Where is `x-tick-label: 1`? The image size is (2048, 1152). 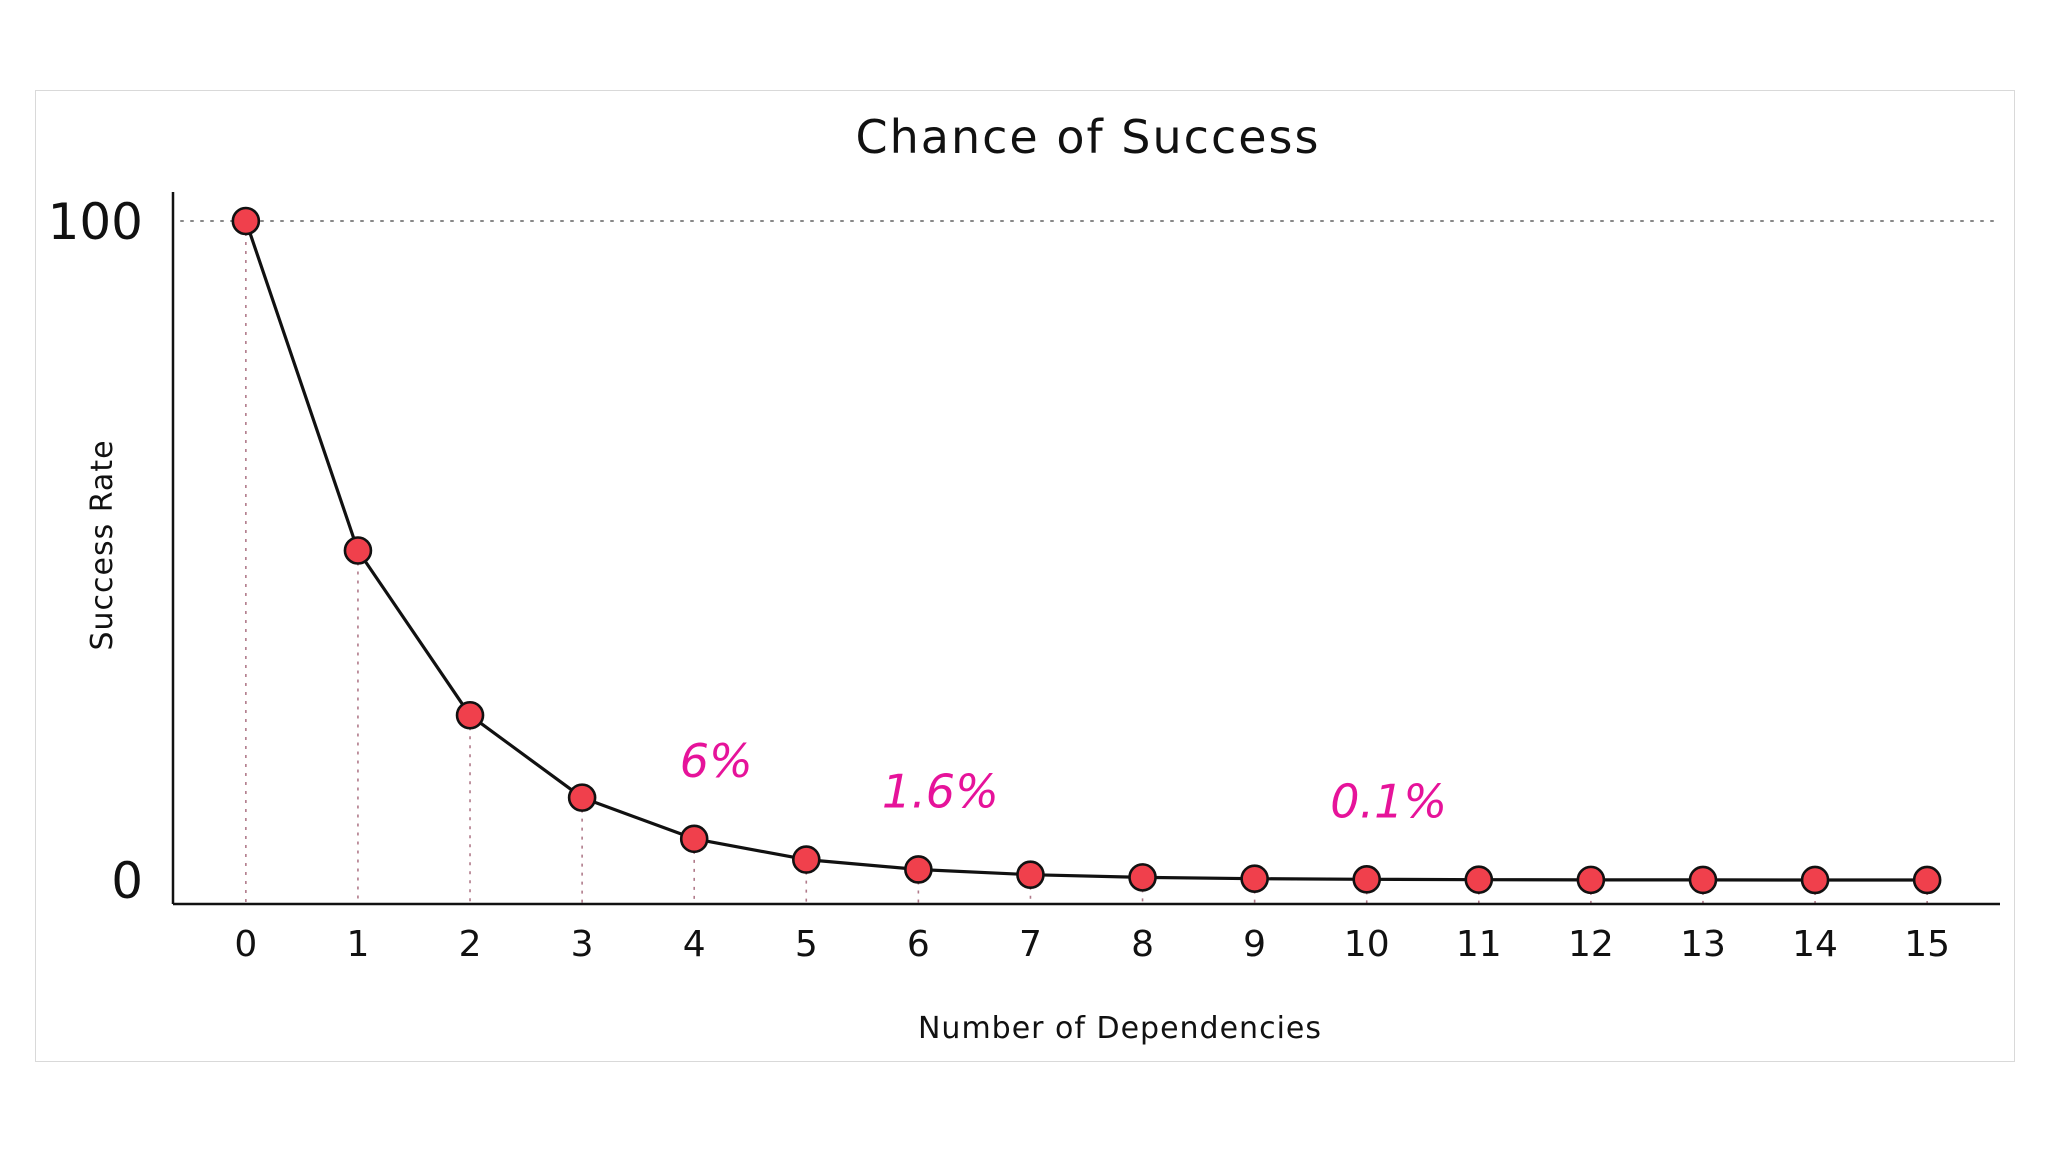
x-tick-label: 1 is located at coordinates (357, 944).